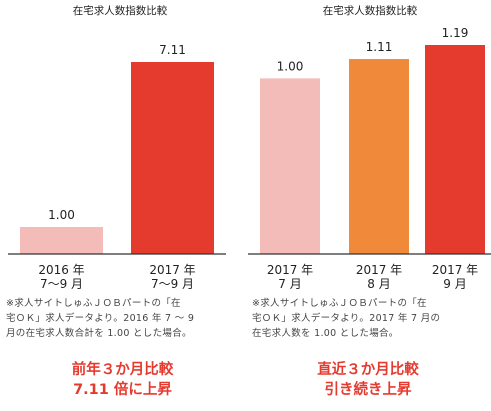 This screenshot has height=411, width=491. I want to click on tick-label: 8 月, so click(378, 284).